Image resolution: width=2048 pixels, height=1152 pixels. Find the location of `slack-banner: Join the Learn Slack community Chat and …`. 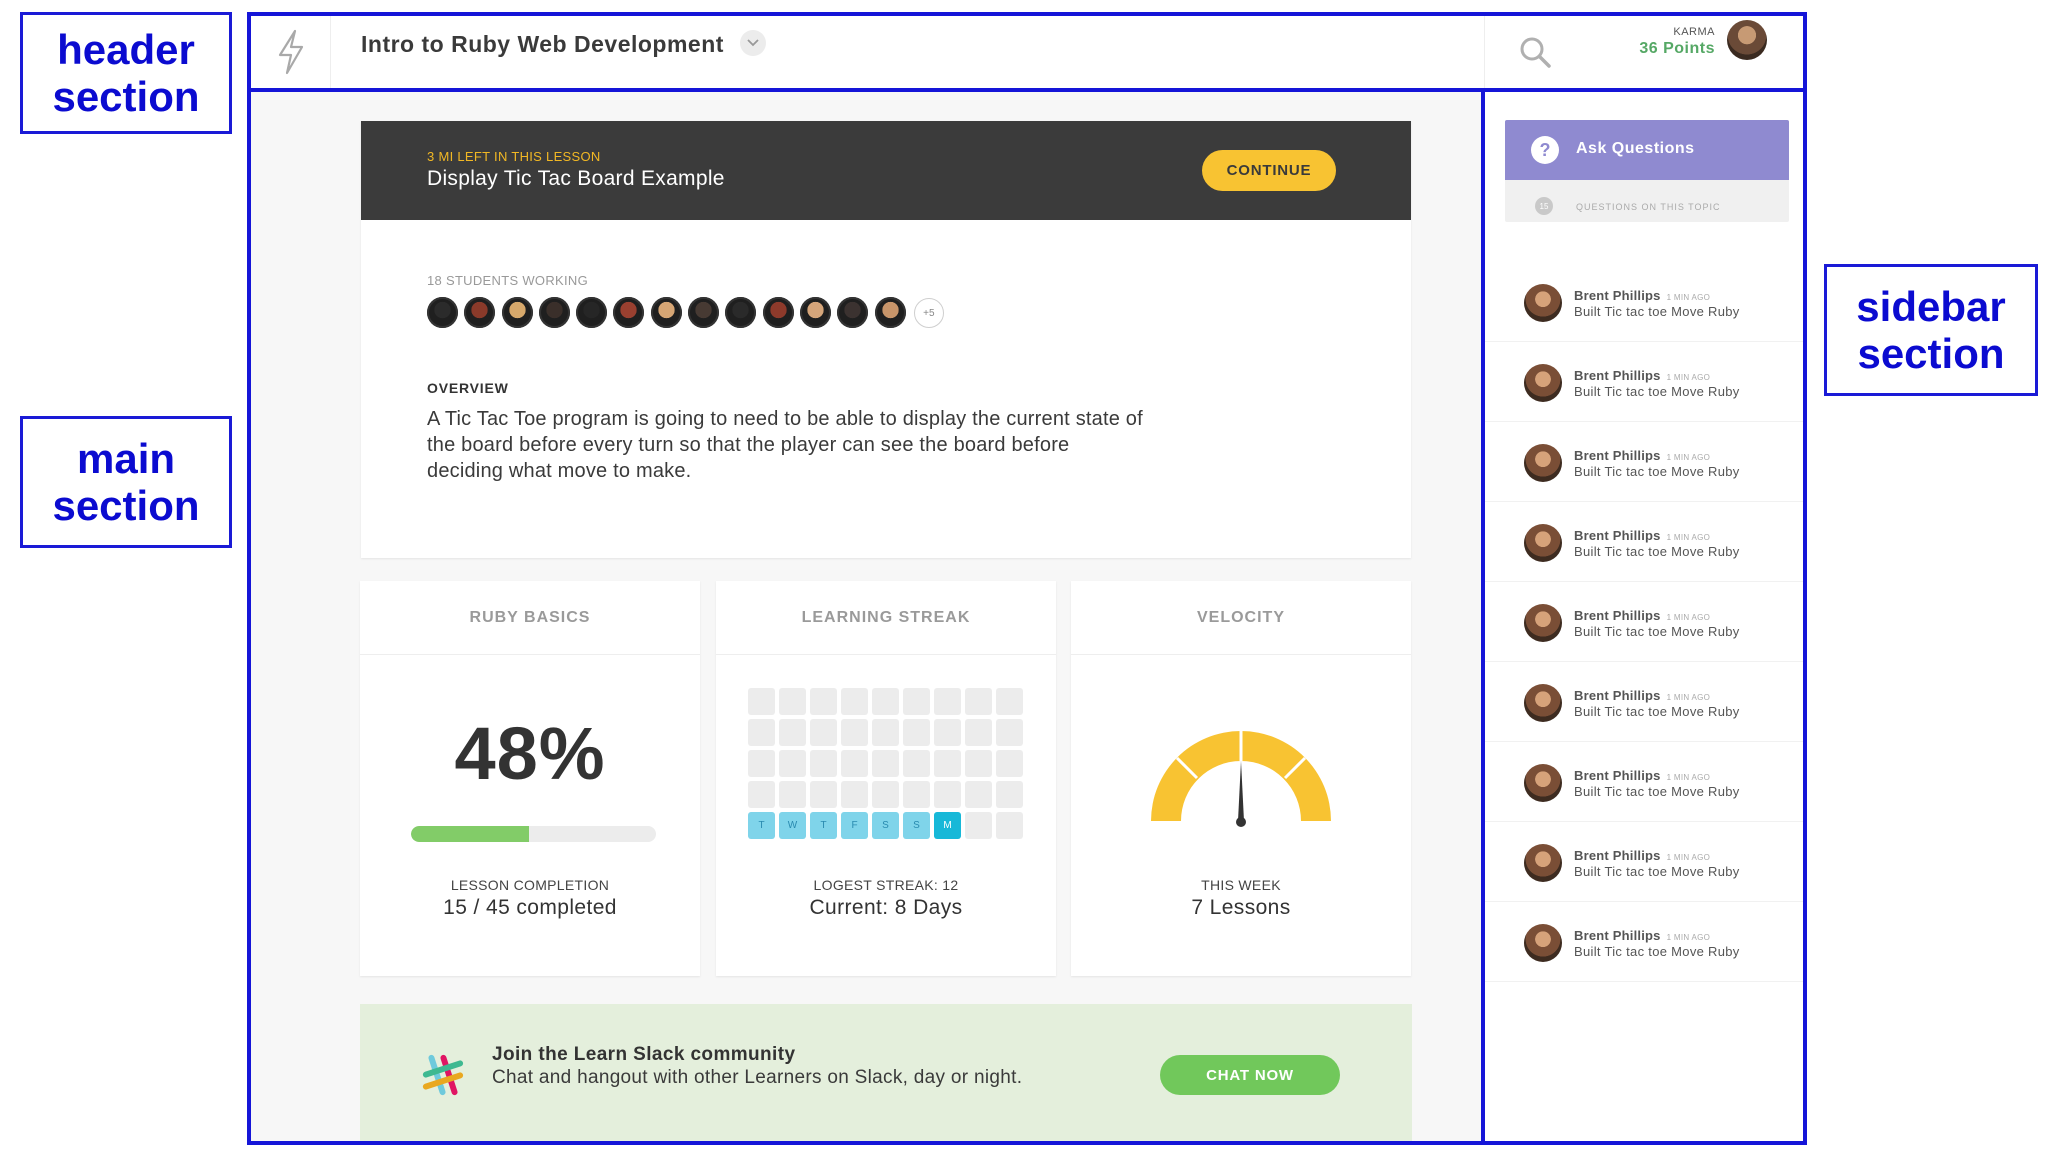

slack-banner: Join the Learn Slack community Chat and … is located at coordinates (886, 1074).